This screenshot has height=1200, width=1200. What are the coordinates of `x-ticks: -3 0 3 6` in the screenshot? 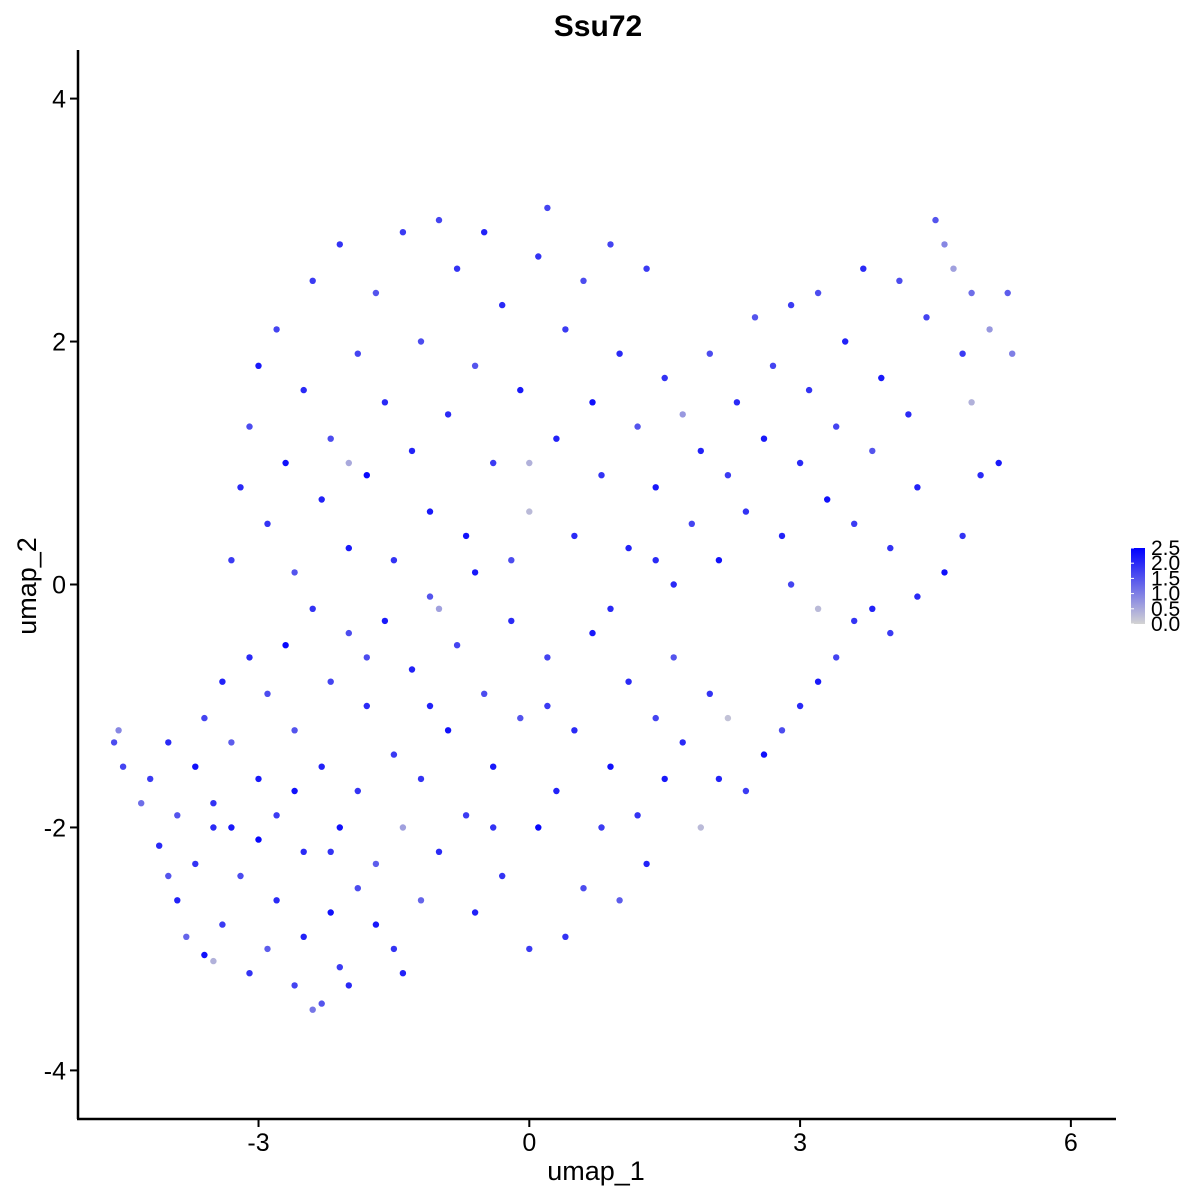 It's located at (662, 1138).